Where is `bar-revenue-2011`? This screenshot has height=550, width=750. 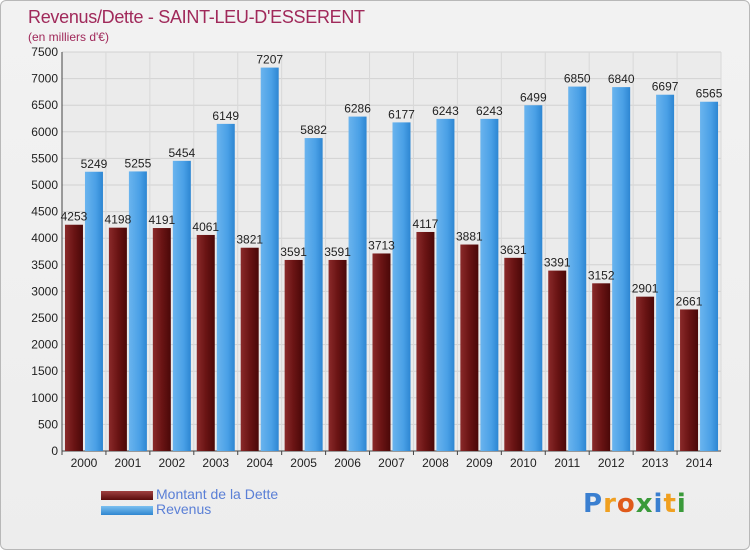
bar-revenue-2011 is located at coordinates (577, 268).